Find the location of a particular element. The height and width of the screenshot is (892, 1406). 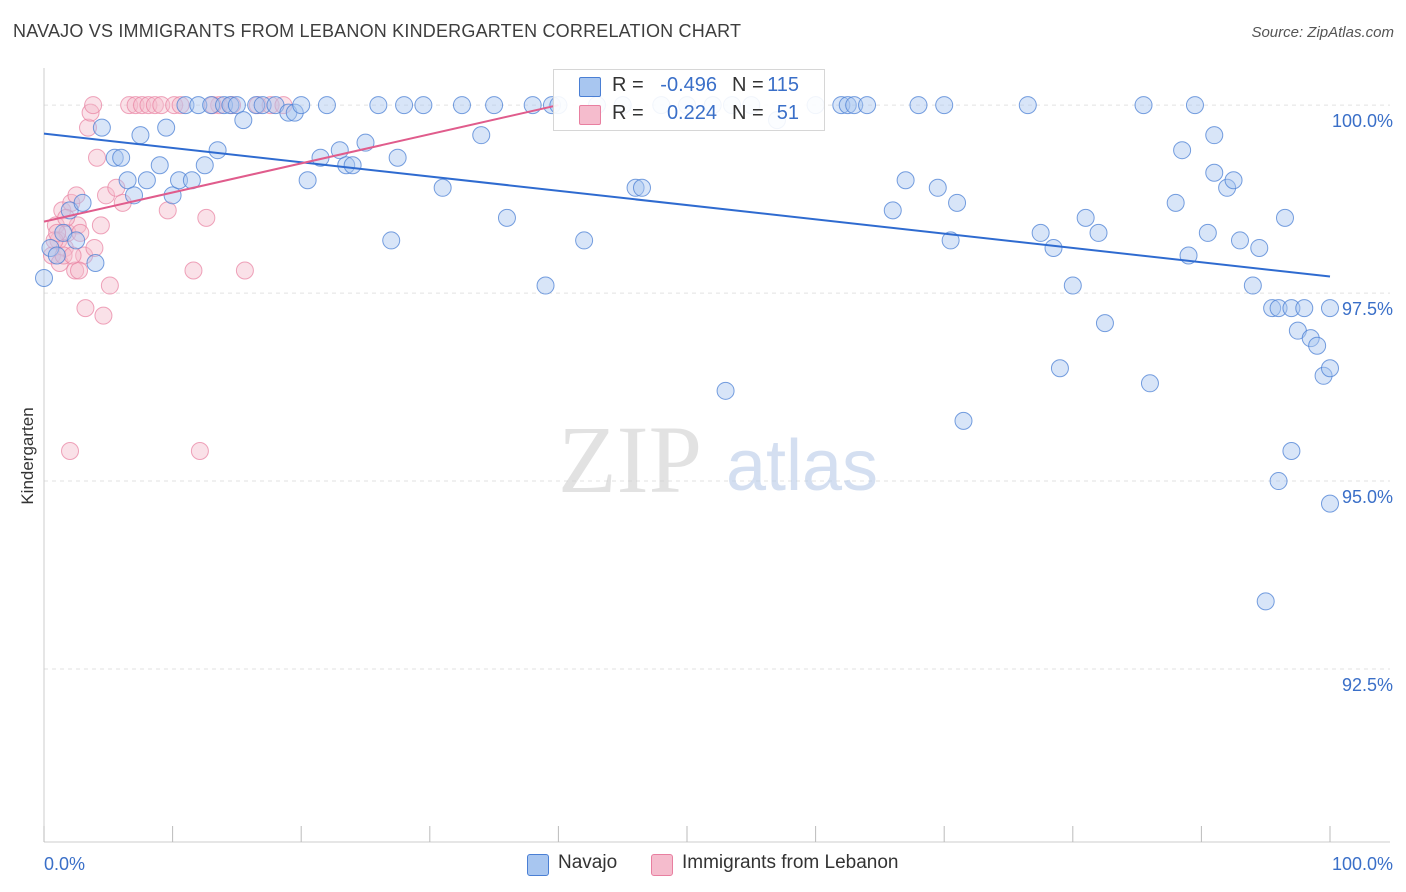

lebanon-legend-swatch is located at coordinates (662, 865).